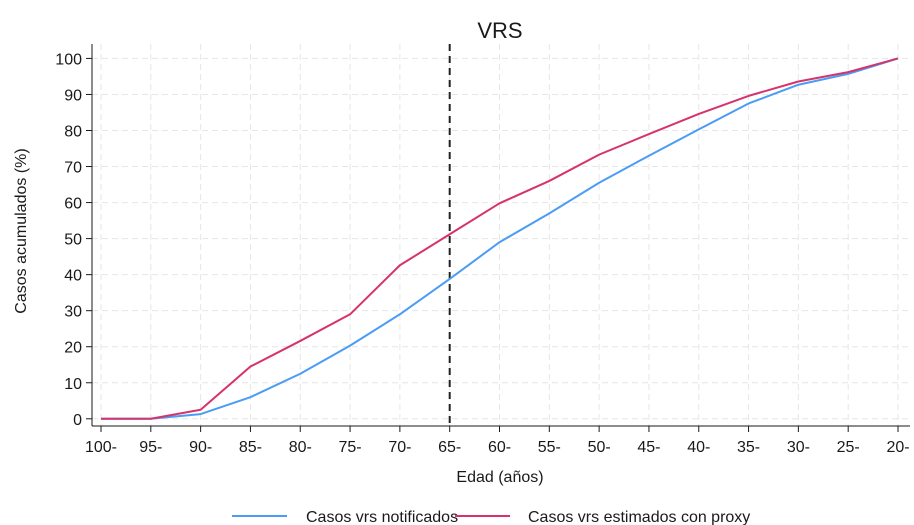  Describe the element at coordinates (21, 230) in the screenshot. I see `y-axis-label: Casos acumulados (%)` at that location.